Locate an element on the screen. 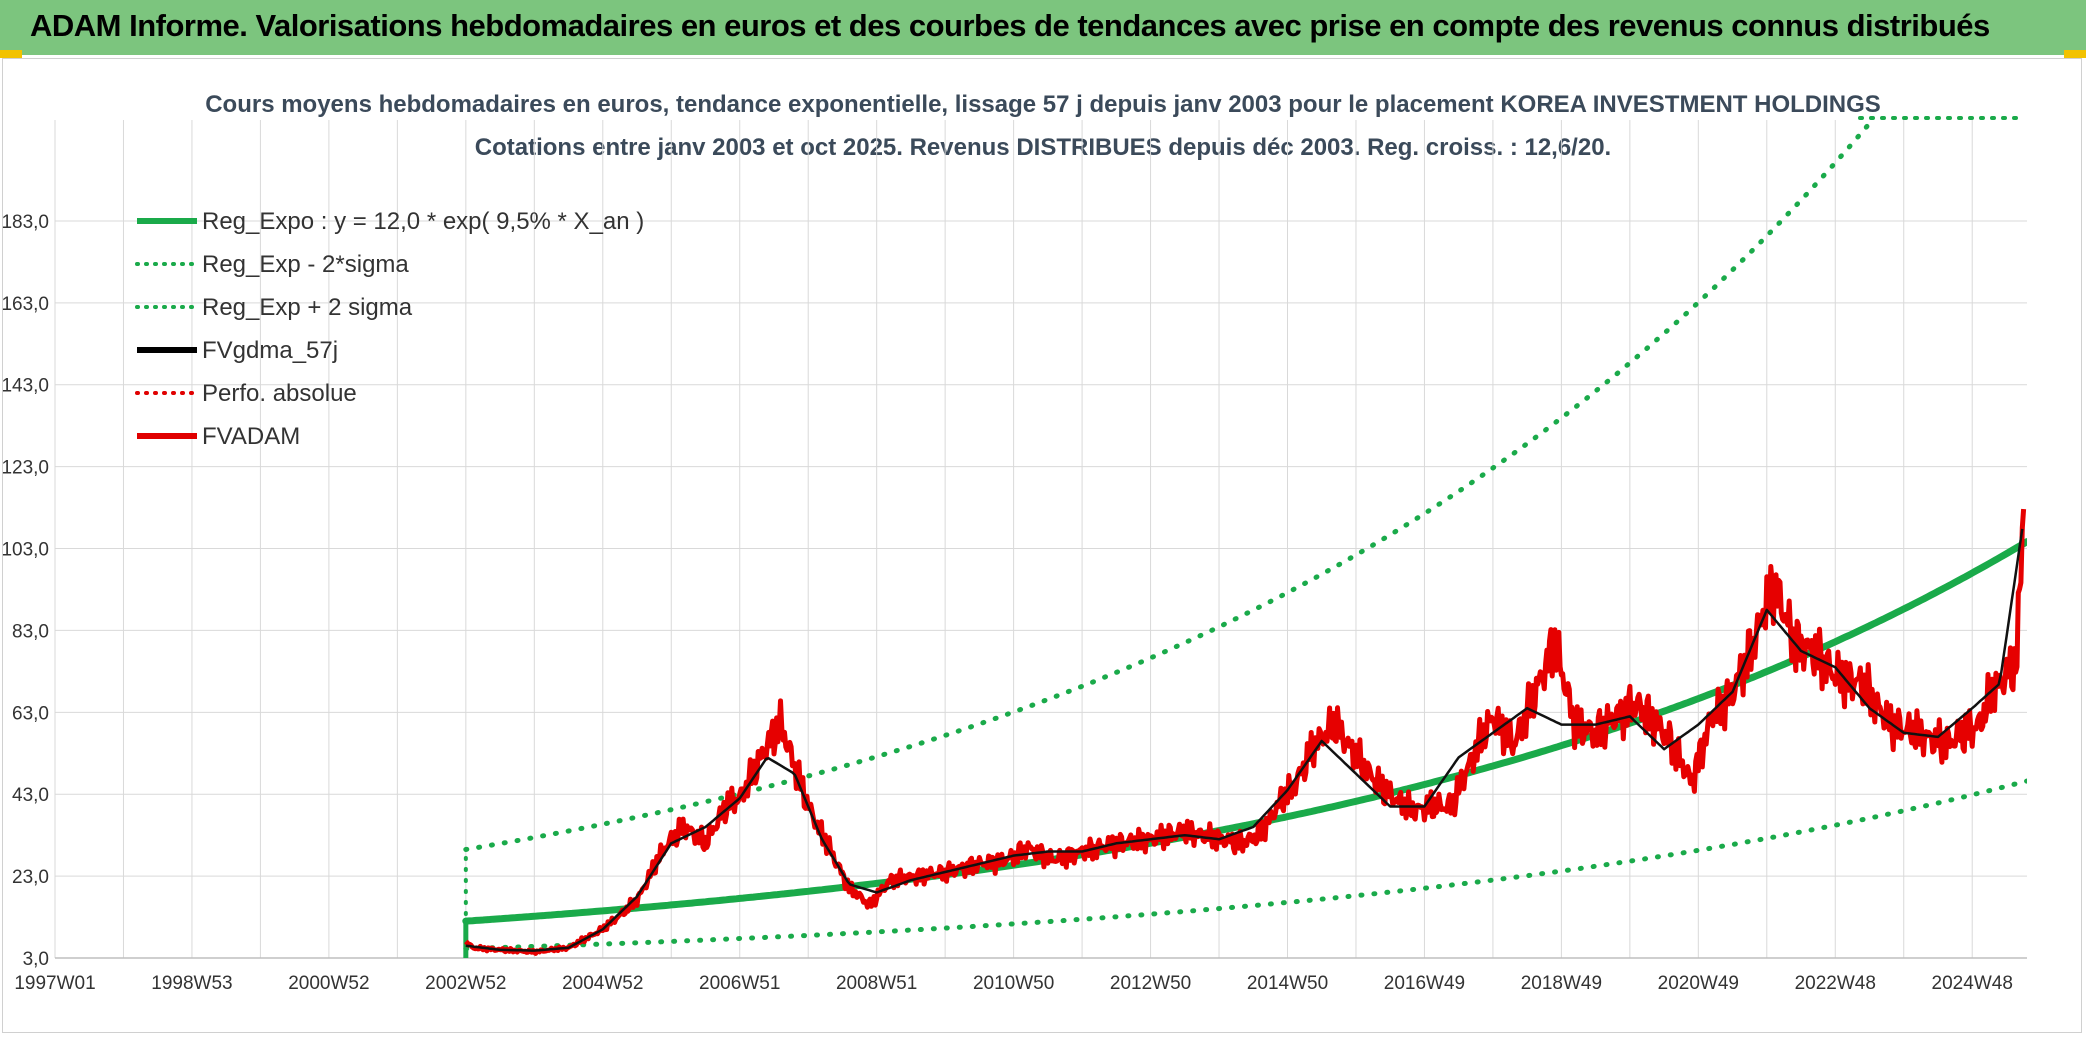 The height and width of the screenshot is (1037, 2086). x-tick-label: 2000W52 is located at coordinates (328, 983).